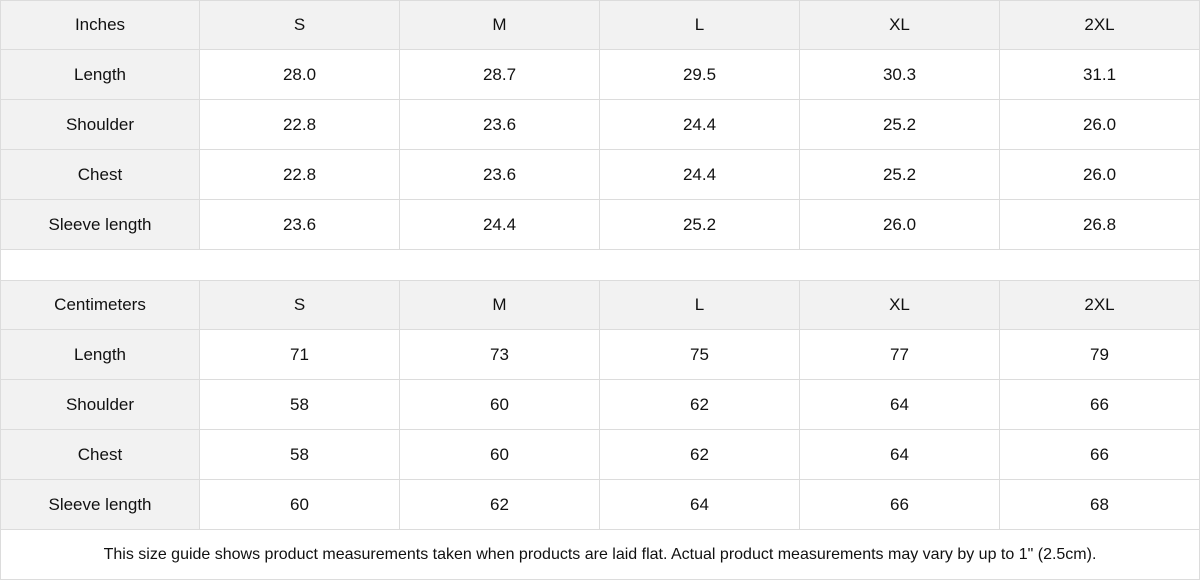  I want to click on table-cell: 75, so click(700, 355).